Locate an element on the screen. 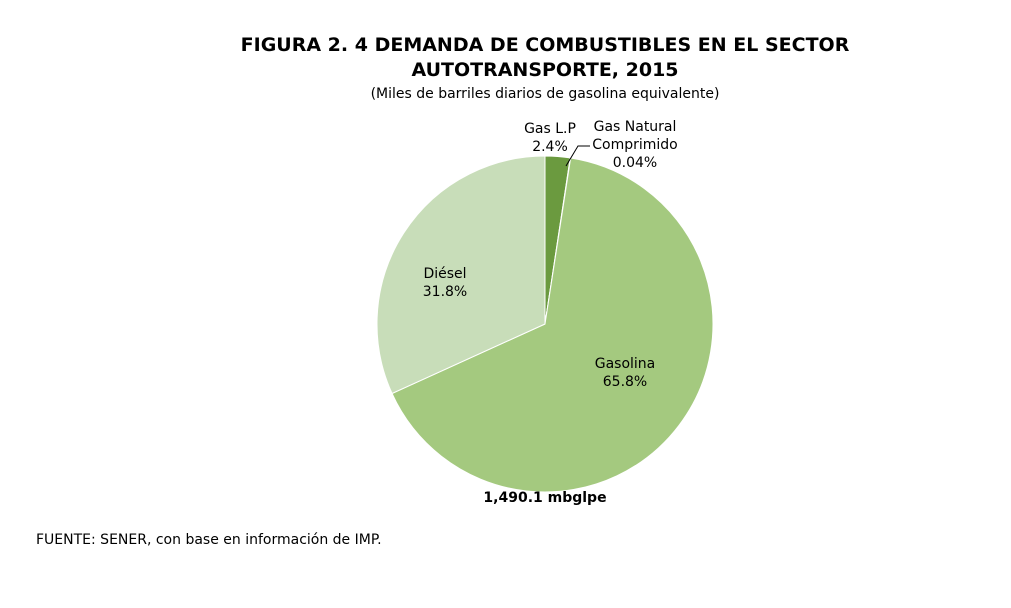  slice-value: 2.4% is located at coordinates (550, 147).